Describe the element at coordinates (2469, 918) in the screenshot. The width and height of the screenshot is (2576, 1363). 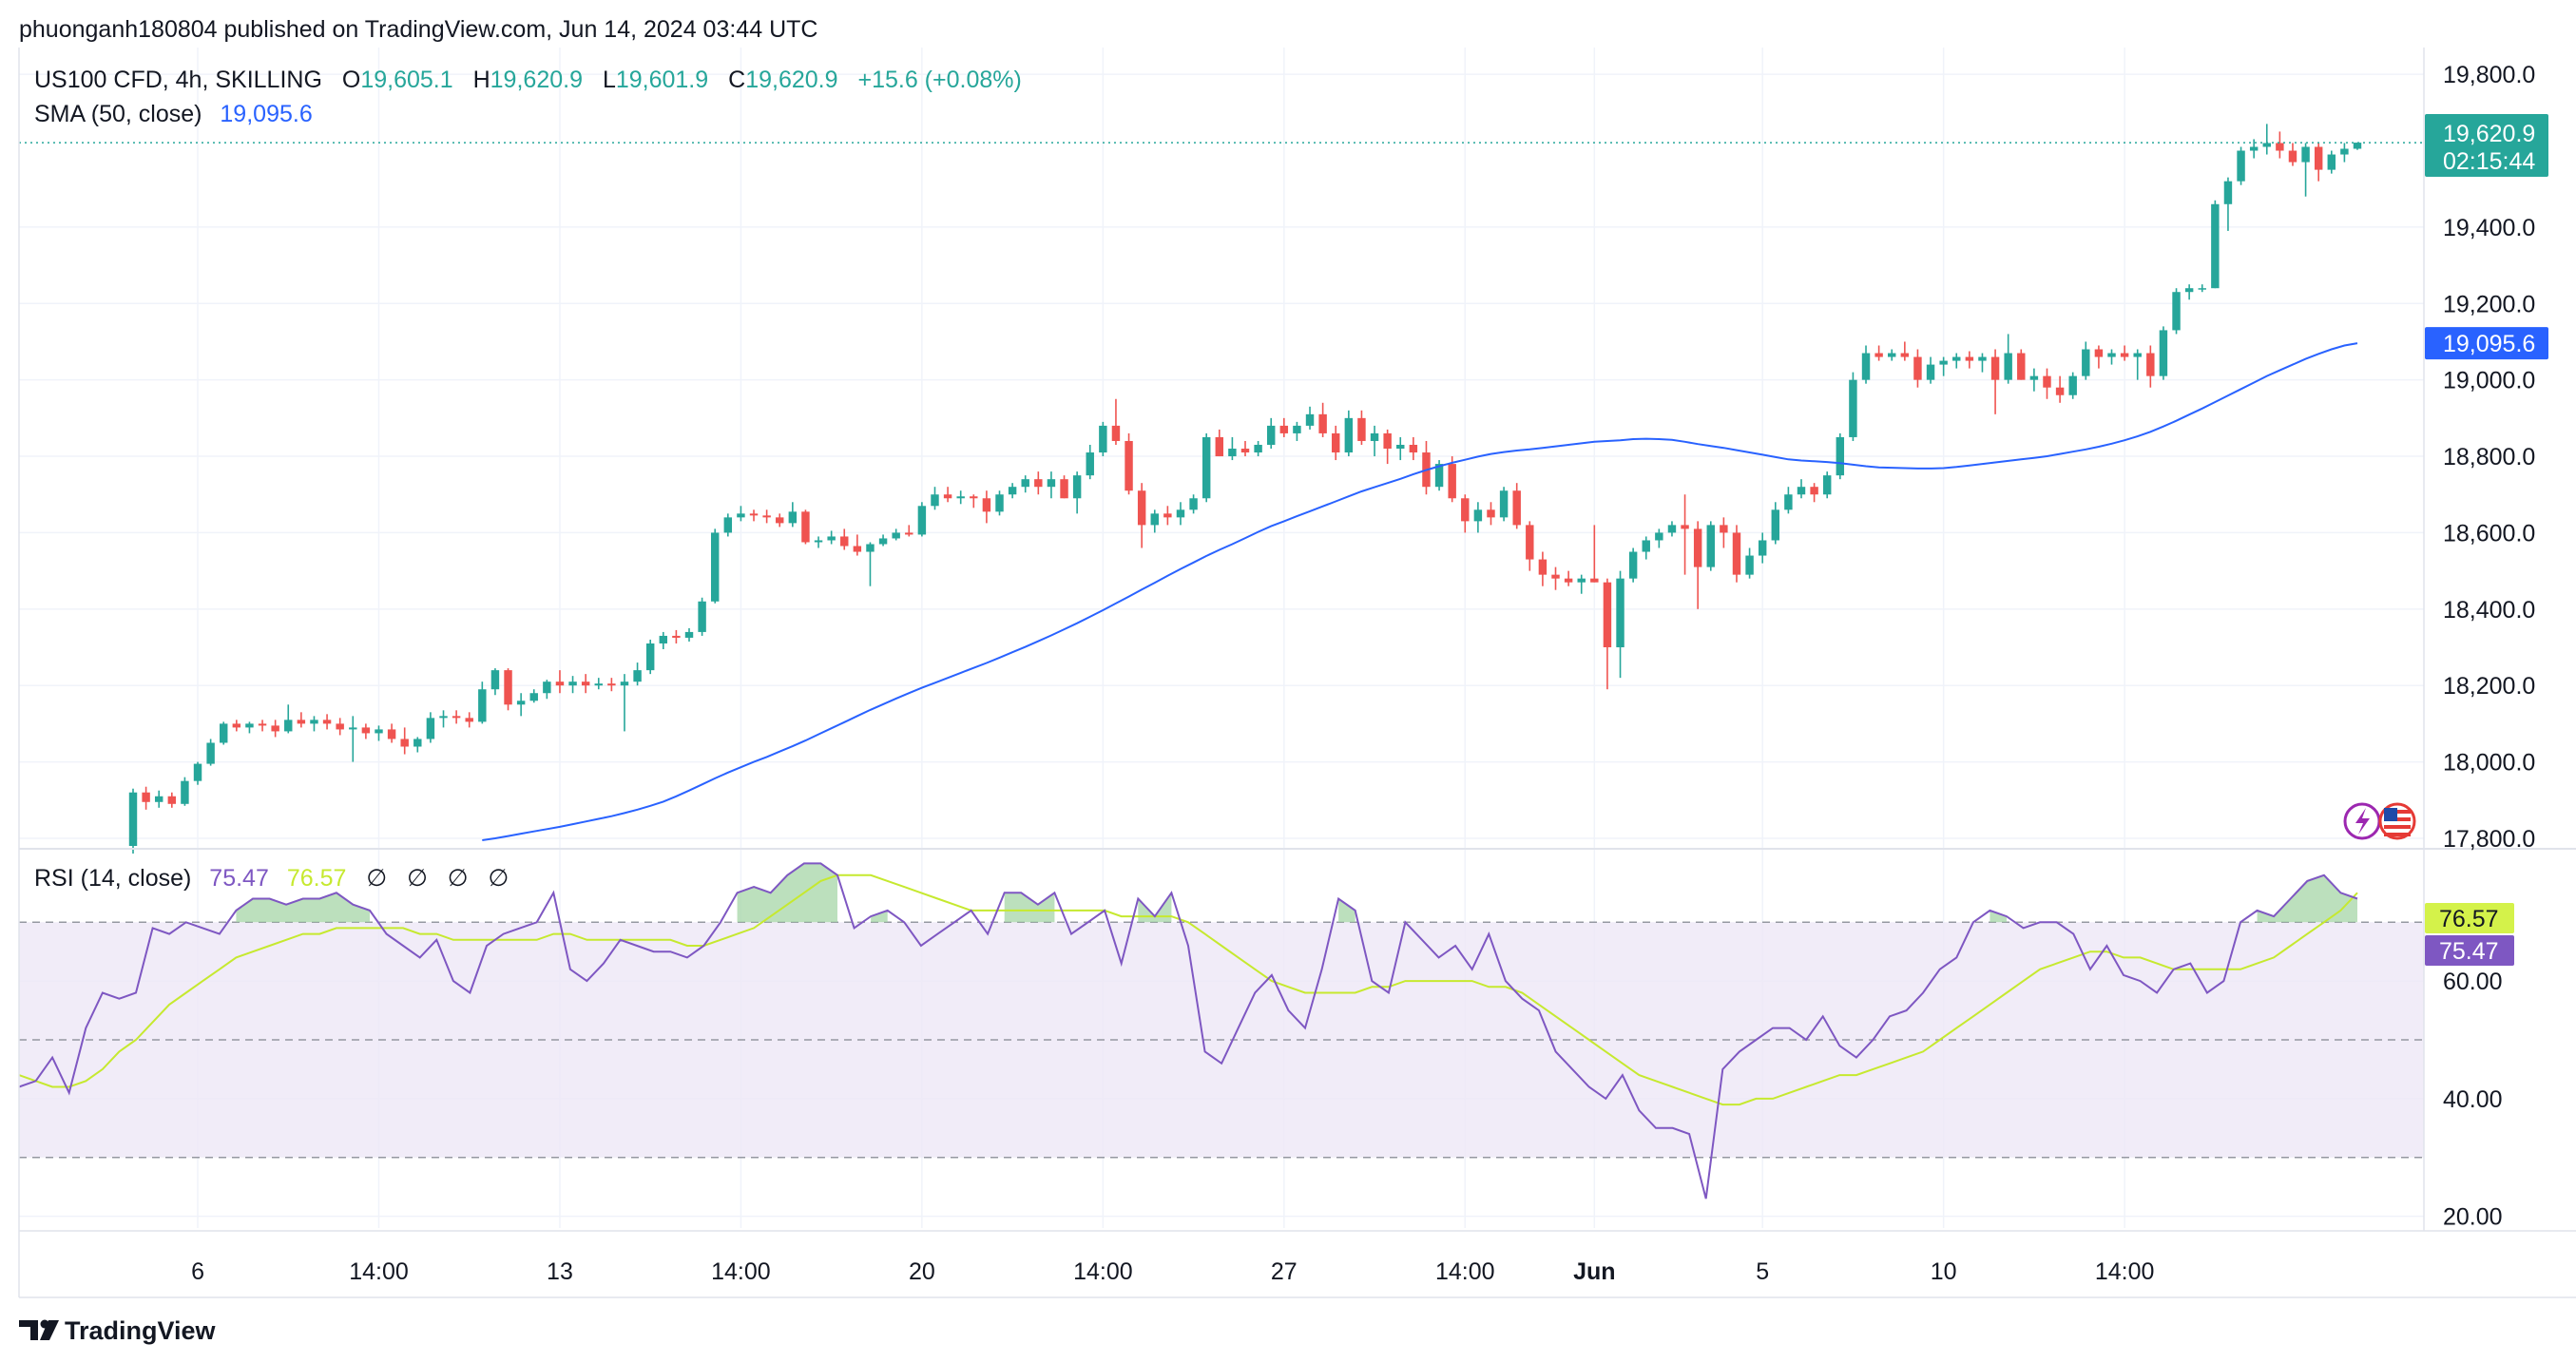
I see `rsi-ma-tag: 76.57` at that location.